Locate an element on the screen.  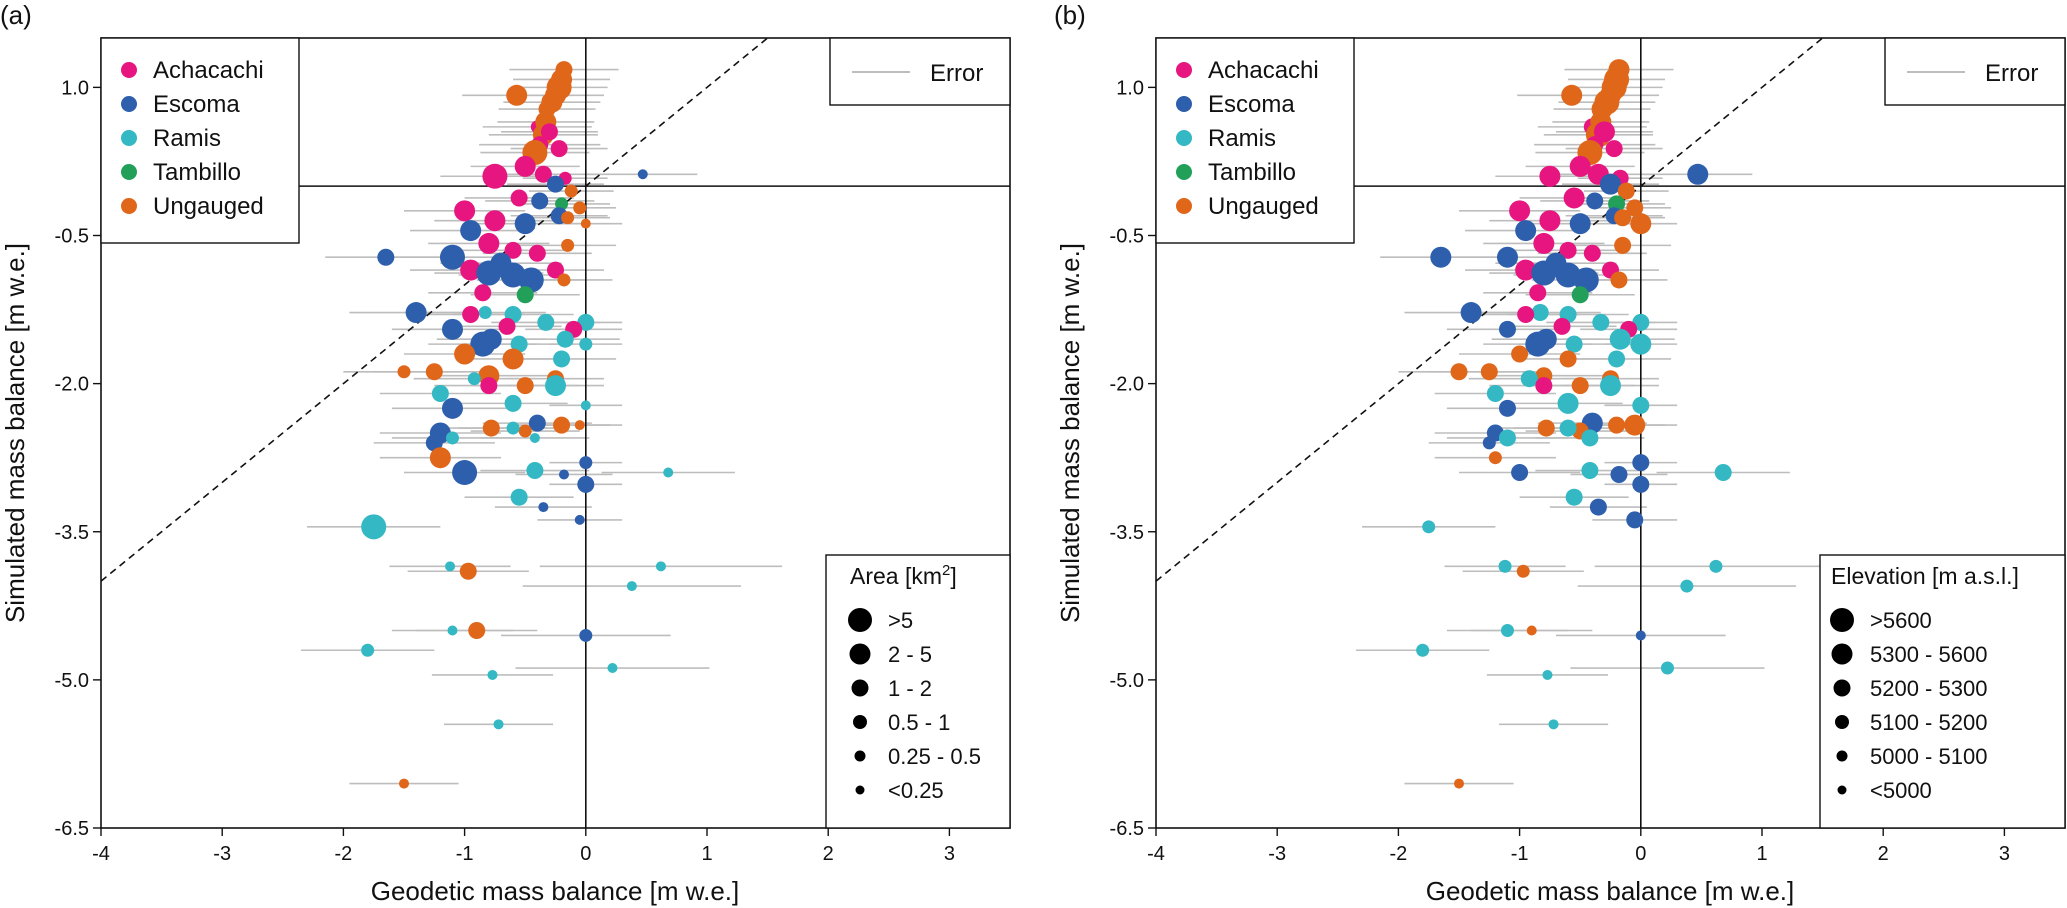
legend-marker-ramis is located at coordinates (1184, 138).